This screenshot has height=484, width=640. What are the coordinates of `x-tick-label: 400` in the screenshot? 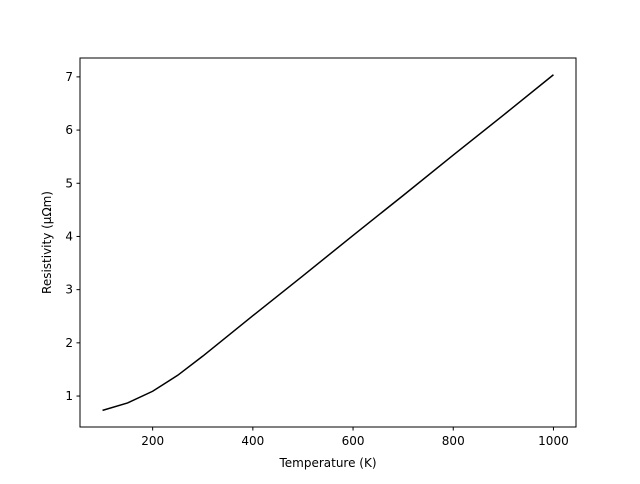 It's located at (252, 441).